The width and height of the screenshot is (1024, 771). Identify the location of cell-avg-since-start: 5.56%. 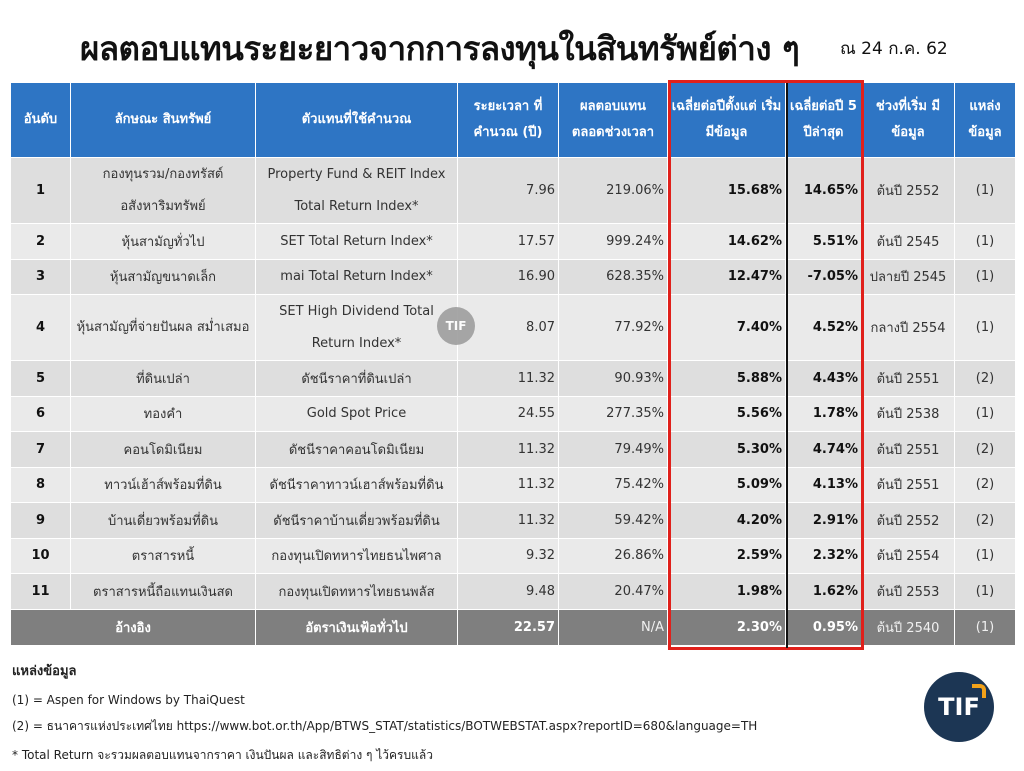
(726, 413).